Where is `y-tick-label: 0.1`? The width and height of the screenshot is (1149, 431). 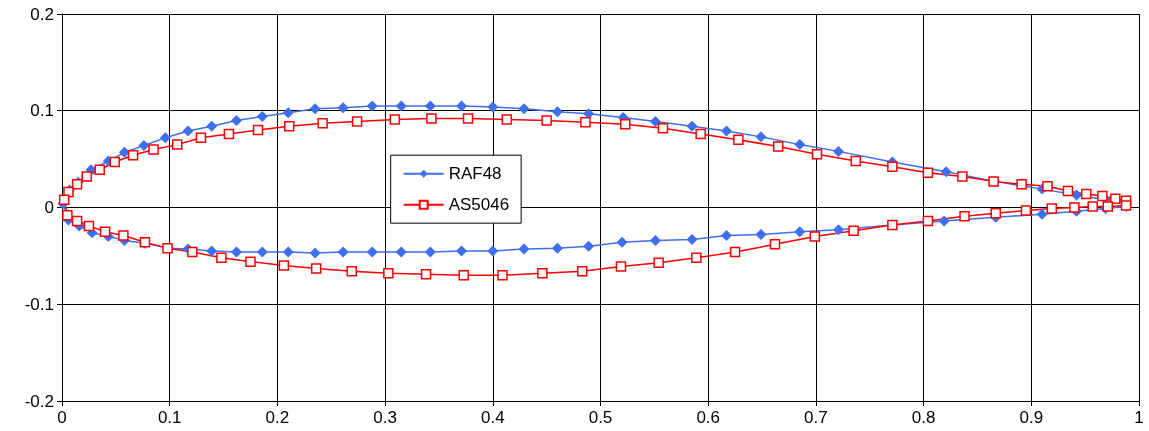 y-tick-label: 0.1 is located at coordinates (42, 111).